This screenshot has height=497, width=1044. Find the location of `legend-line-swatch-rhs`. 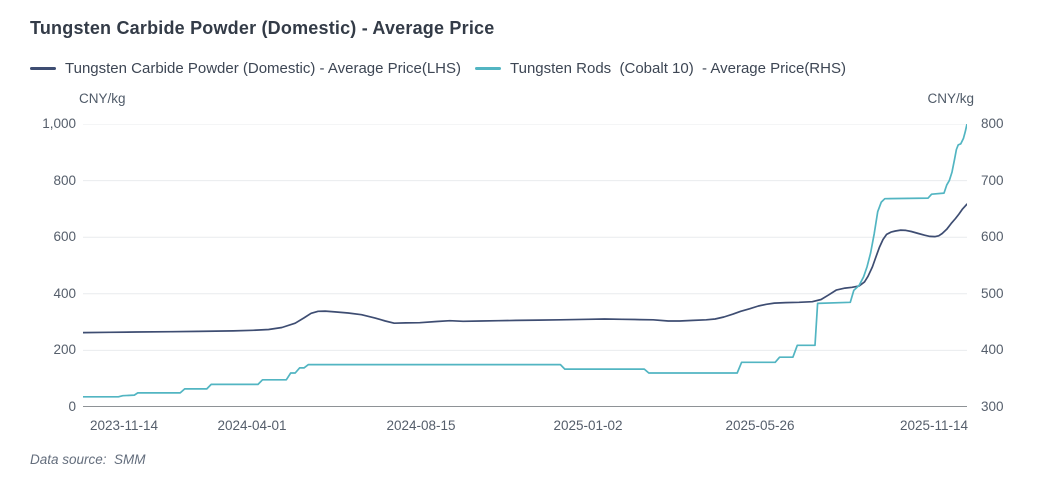

legend-line-swatch-rhs is located at coordinates (488, 68).